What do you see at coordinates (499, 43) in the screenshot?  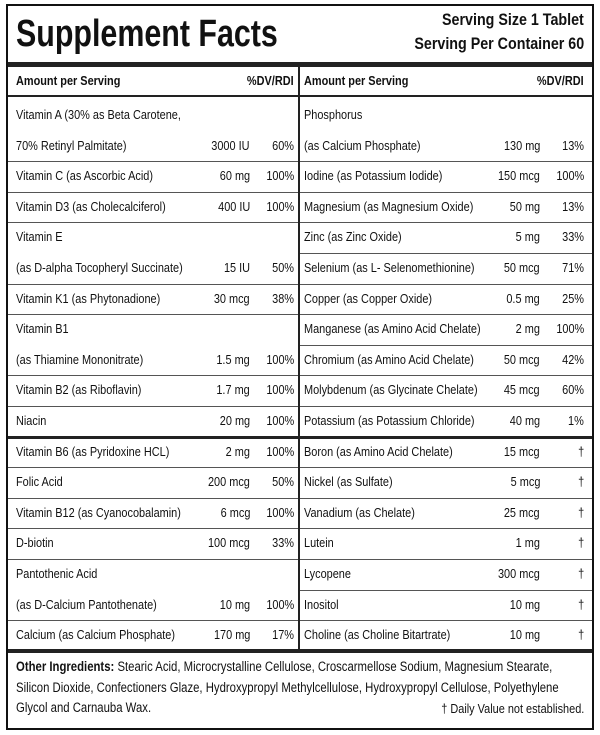 I see `servings-per-container: Serving Per Container 60` at bounding box center [499, 43].